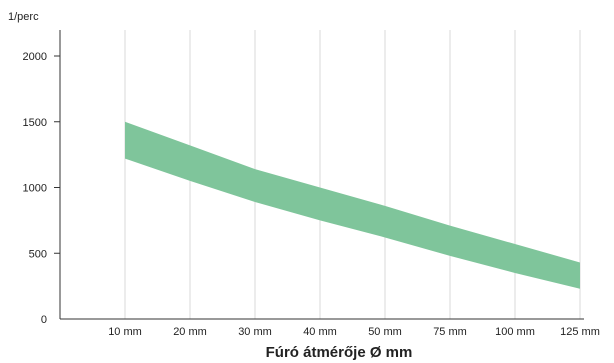 The image size is (614, 363). I want to click on y-axis-unit-label: 1/perc, so click(23, 17).